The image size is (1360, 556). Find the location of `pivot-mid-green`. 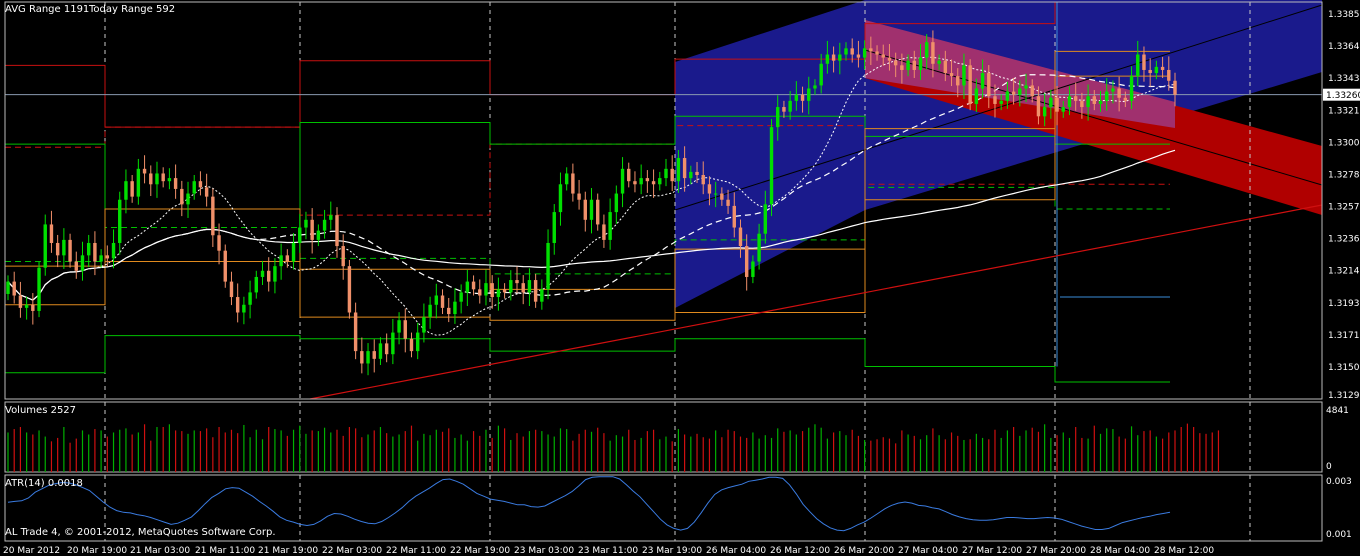

pivot-mid-green is located at coordinates (587, 230).